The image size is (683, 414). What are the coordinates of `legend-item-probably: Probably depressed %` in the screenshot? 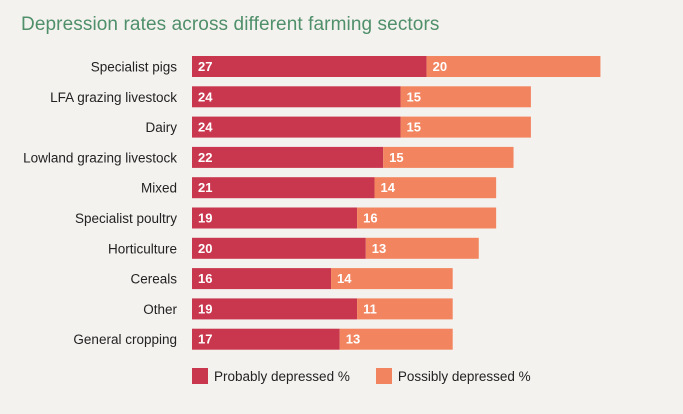 It's located at (271, 376).